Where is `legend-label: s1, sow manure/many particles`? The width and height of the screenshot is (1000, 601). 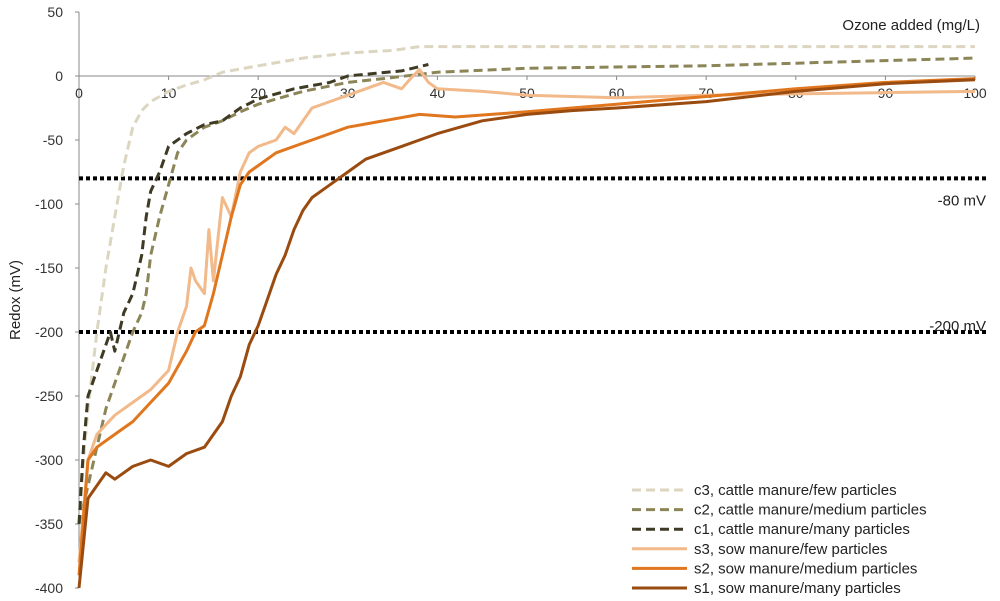
legend-label: s1, sow manure/many particles is located at coordinates (797, 588).